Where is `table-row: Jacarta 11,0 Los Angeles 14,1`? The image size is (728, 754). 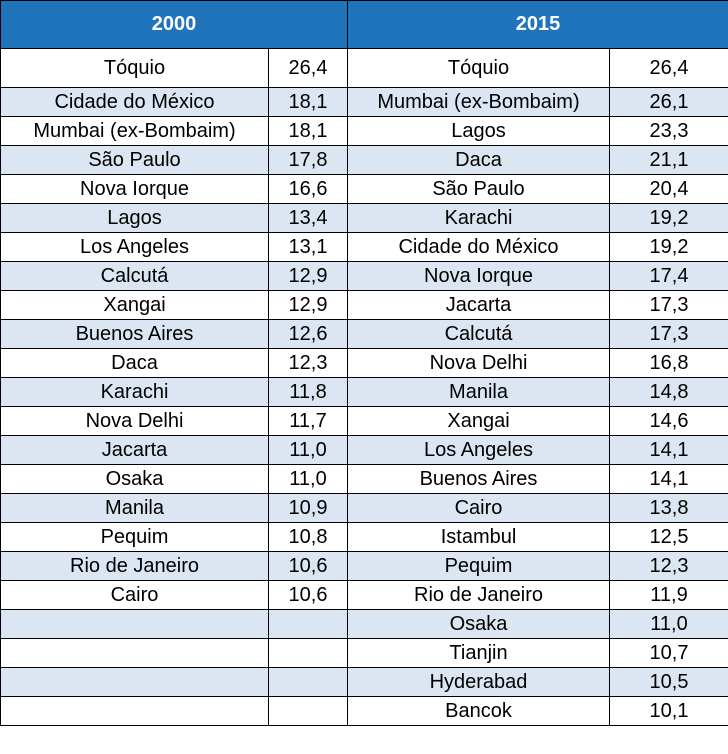
table-row: Jacarta 11,0 Los Angeles 14,1 is located at coordinates (364, 450).